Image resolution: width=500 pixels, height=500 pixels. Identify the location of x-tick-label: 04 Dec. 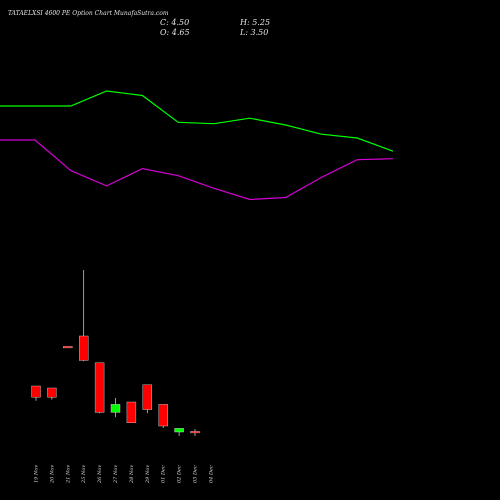
(211, 474).